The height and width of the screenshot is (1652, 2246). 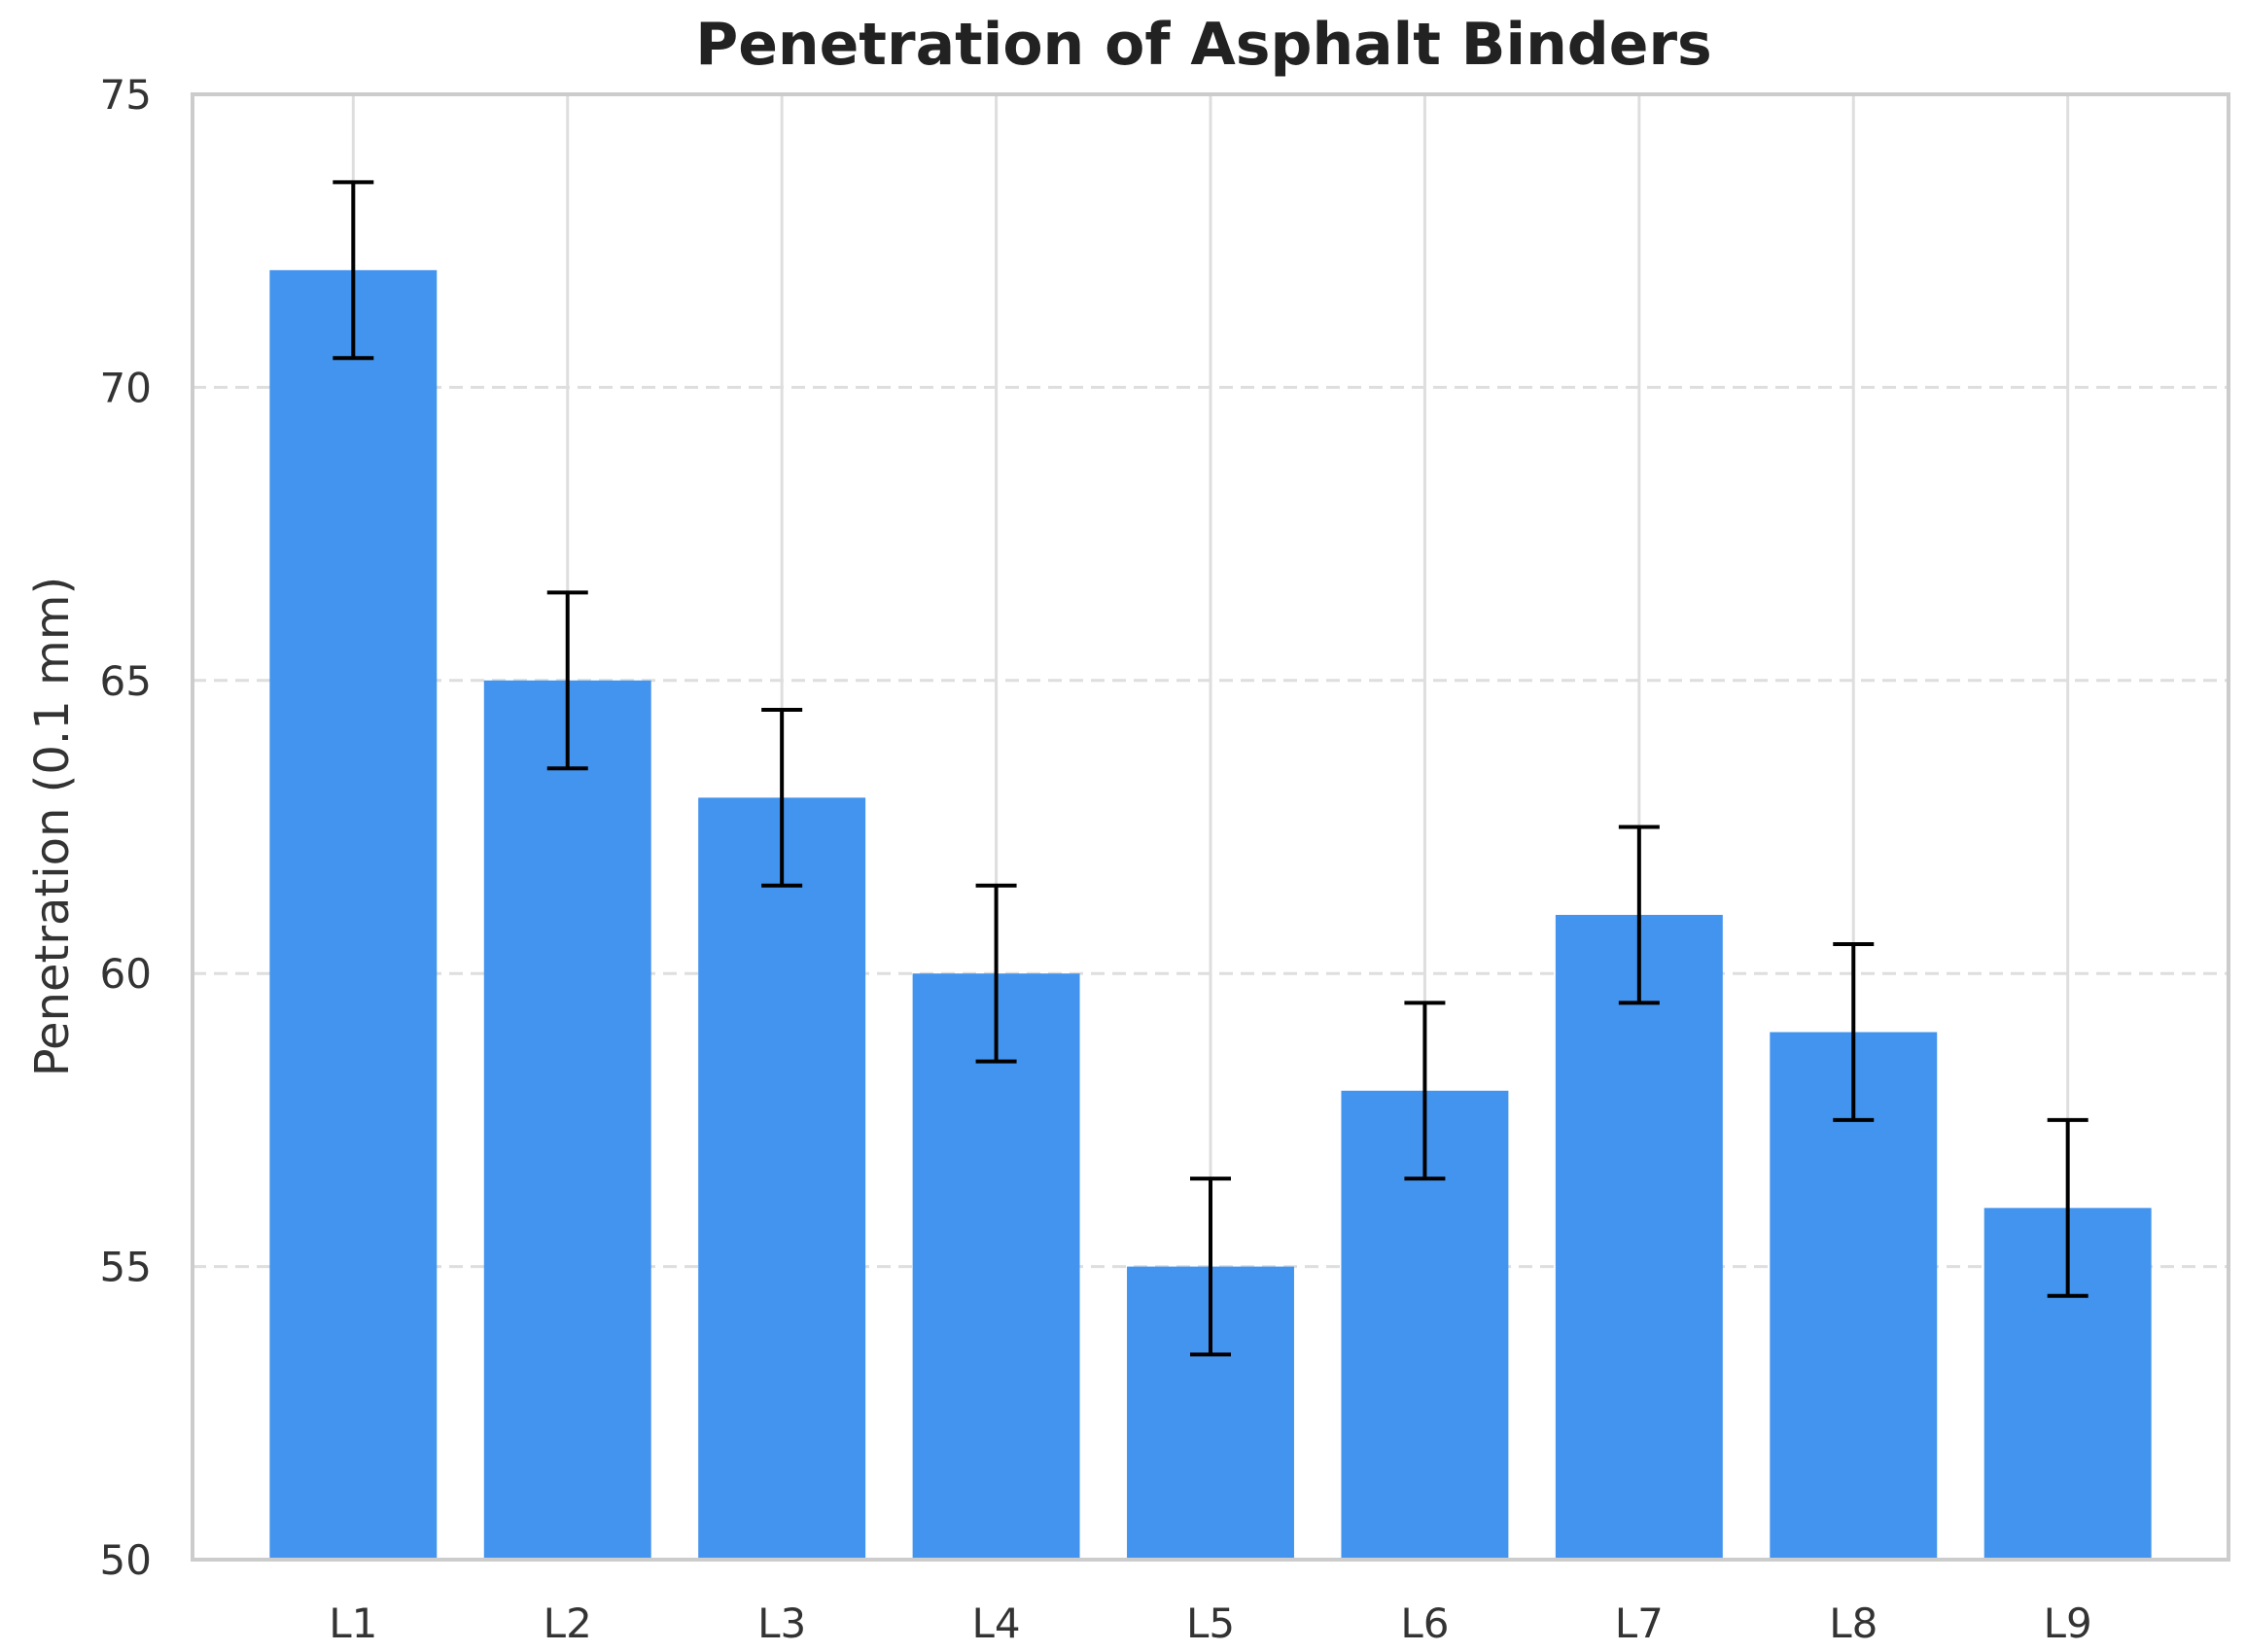 I want to click on bar-l4, so click(x=996, y=1266).